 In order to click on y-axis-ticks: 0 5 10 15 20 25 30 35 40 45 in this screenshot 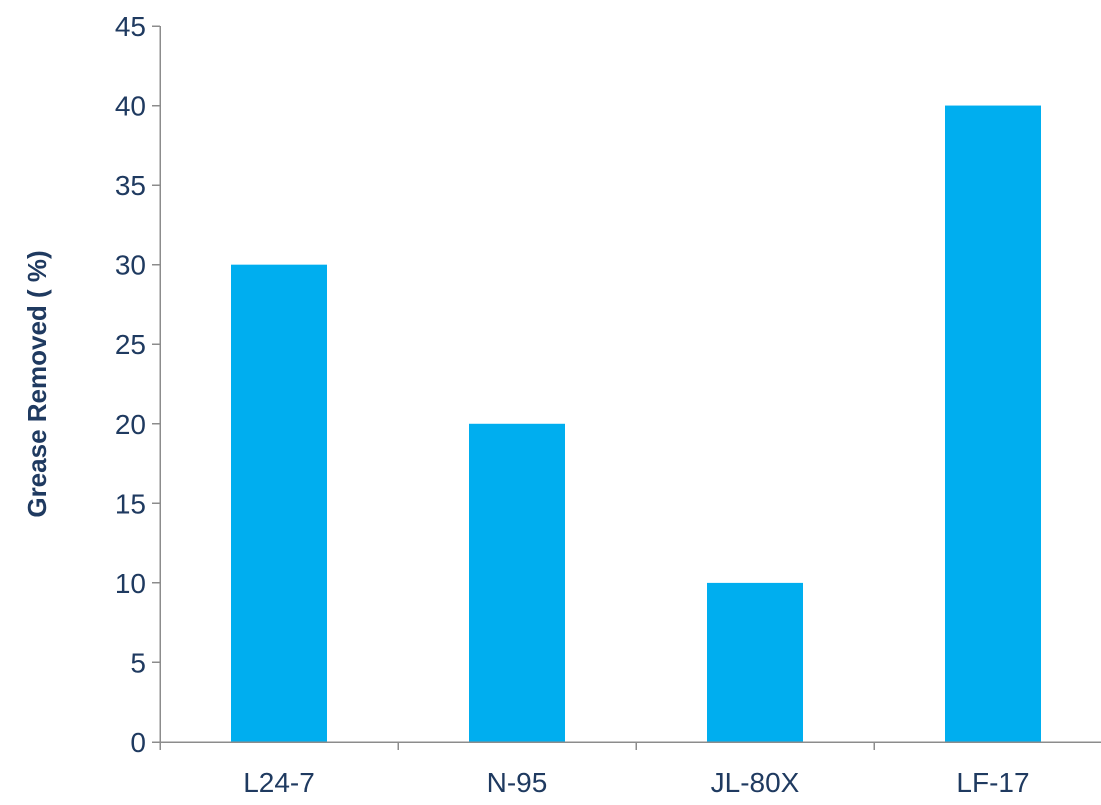, I will do `click(137, 384)`.